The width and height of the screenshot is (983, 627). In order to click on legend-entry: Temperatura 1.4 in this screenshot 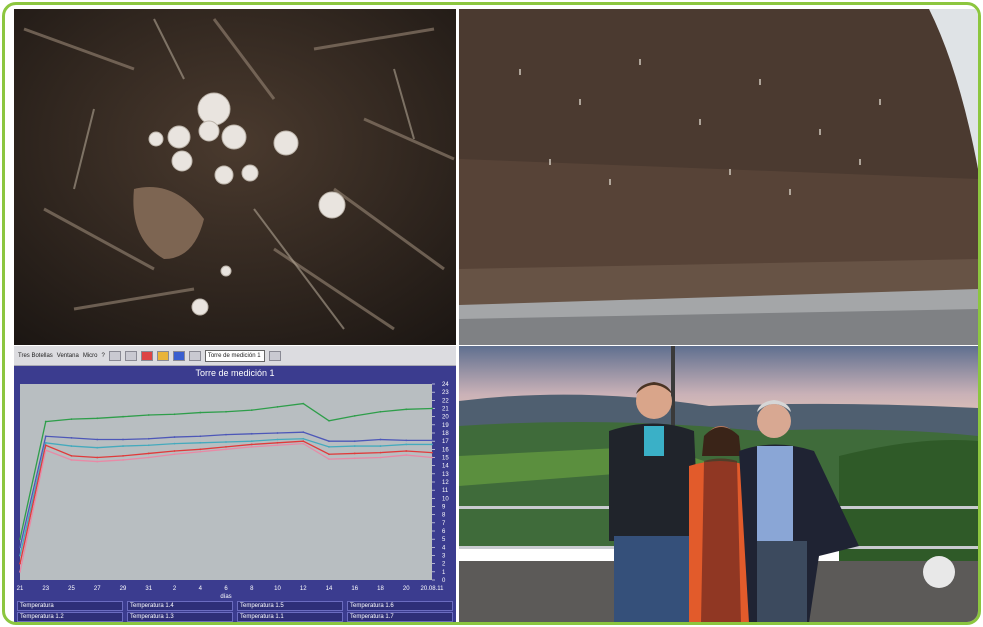, I will do `click(180, 606)`.